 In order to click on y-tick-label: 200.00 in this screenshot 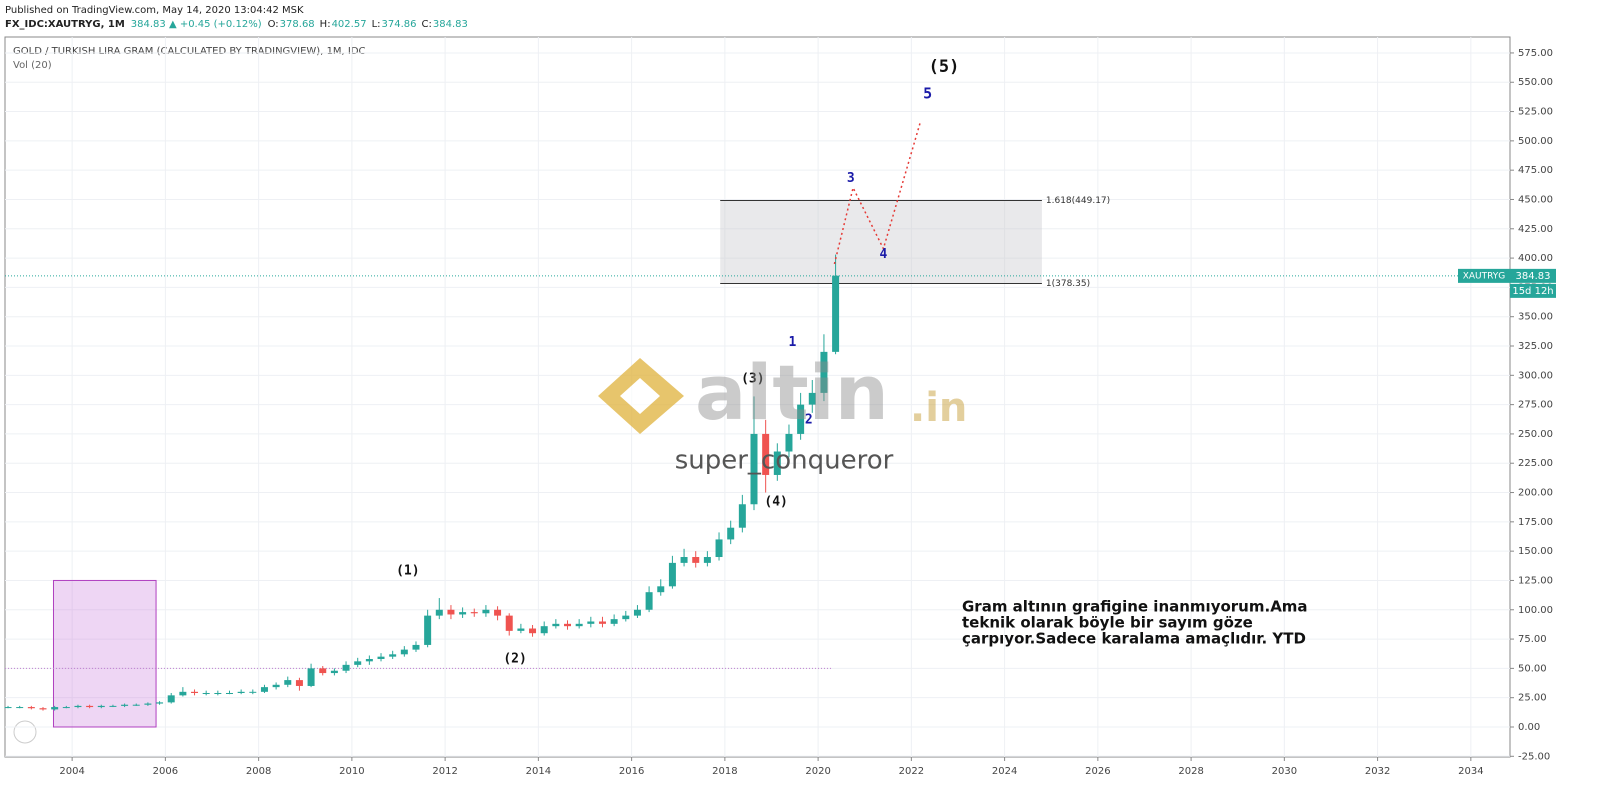, I will do `click(1535, 493)`.